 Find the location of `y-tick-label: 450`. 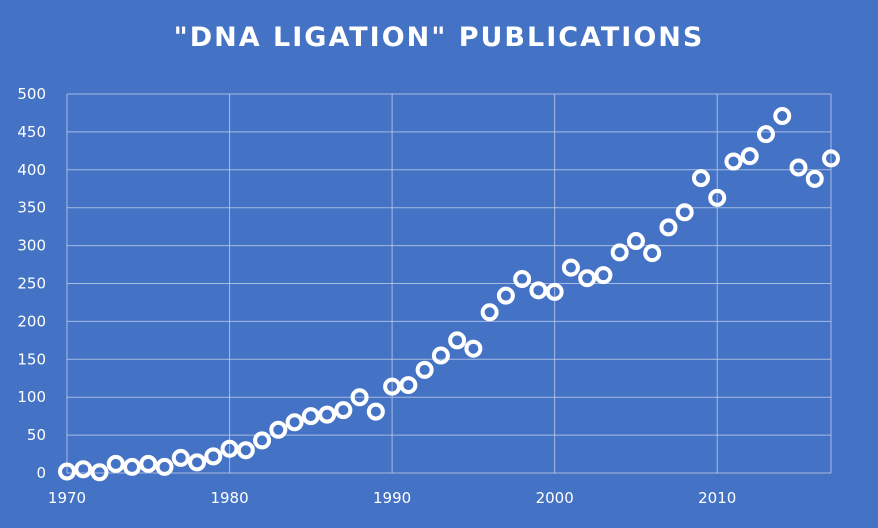

y-tick-label: 450 is located at coordinates (31, 132).